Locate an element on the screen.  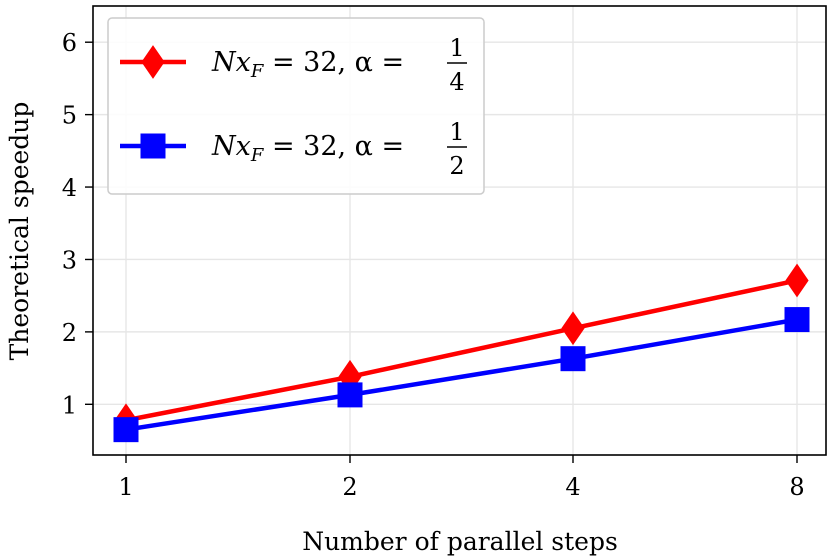
legend-entry-2: NxF = 32, α = 1 2 is located at coordinates (293, 149).